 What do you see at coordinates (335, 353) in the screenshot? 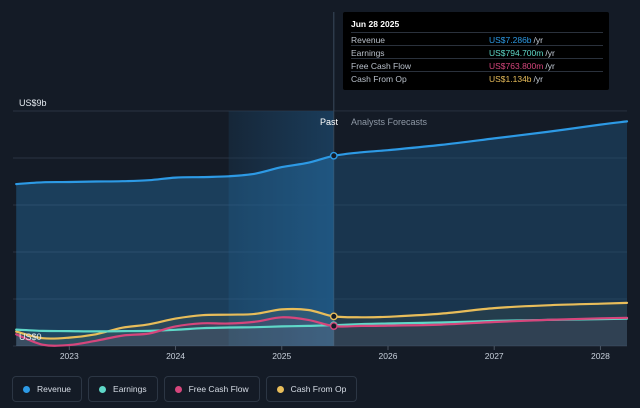
I see `x-axis-ticks: 2023 2024 2025 2026 2027 2028` at bounding box center [335, 353].